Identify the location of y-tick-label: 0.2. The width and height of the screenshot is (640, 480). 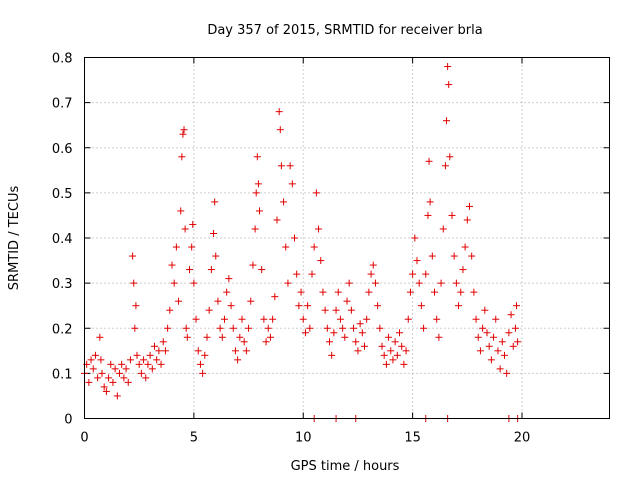
(62, 329).